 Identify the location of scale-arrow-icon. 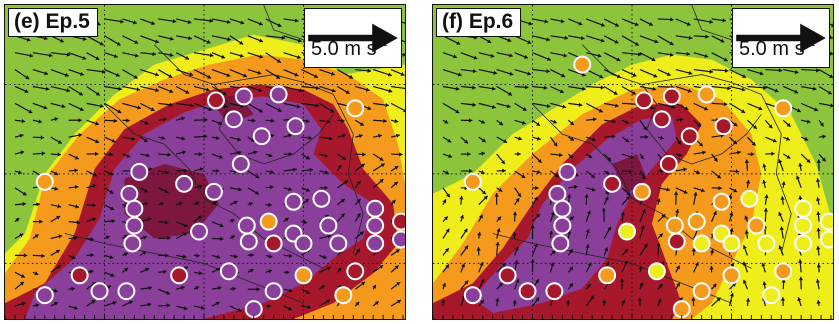
(353, 38).